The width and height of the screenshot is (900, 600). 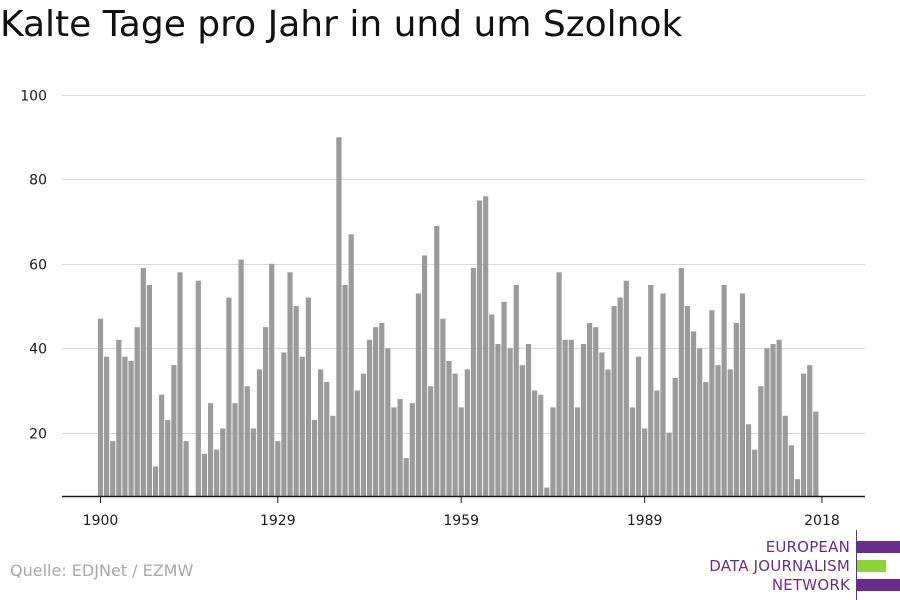 I want to click on bar-2010, so click(x=773, y=420).